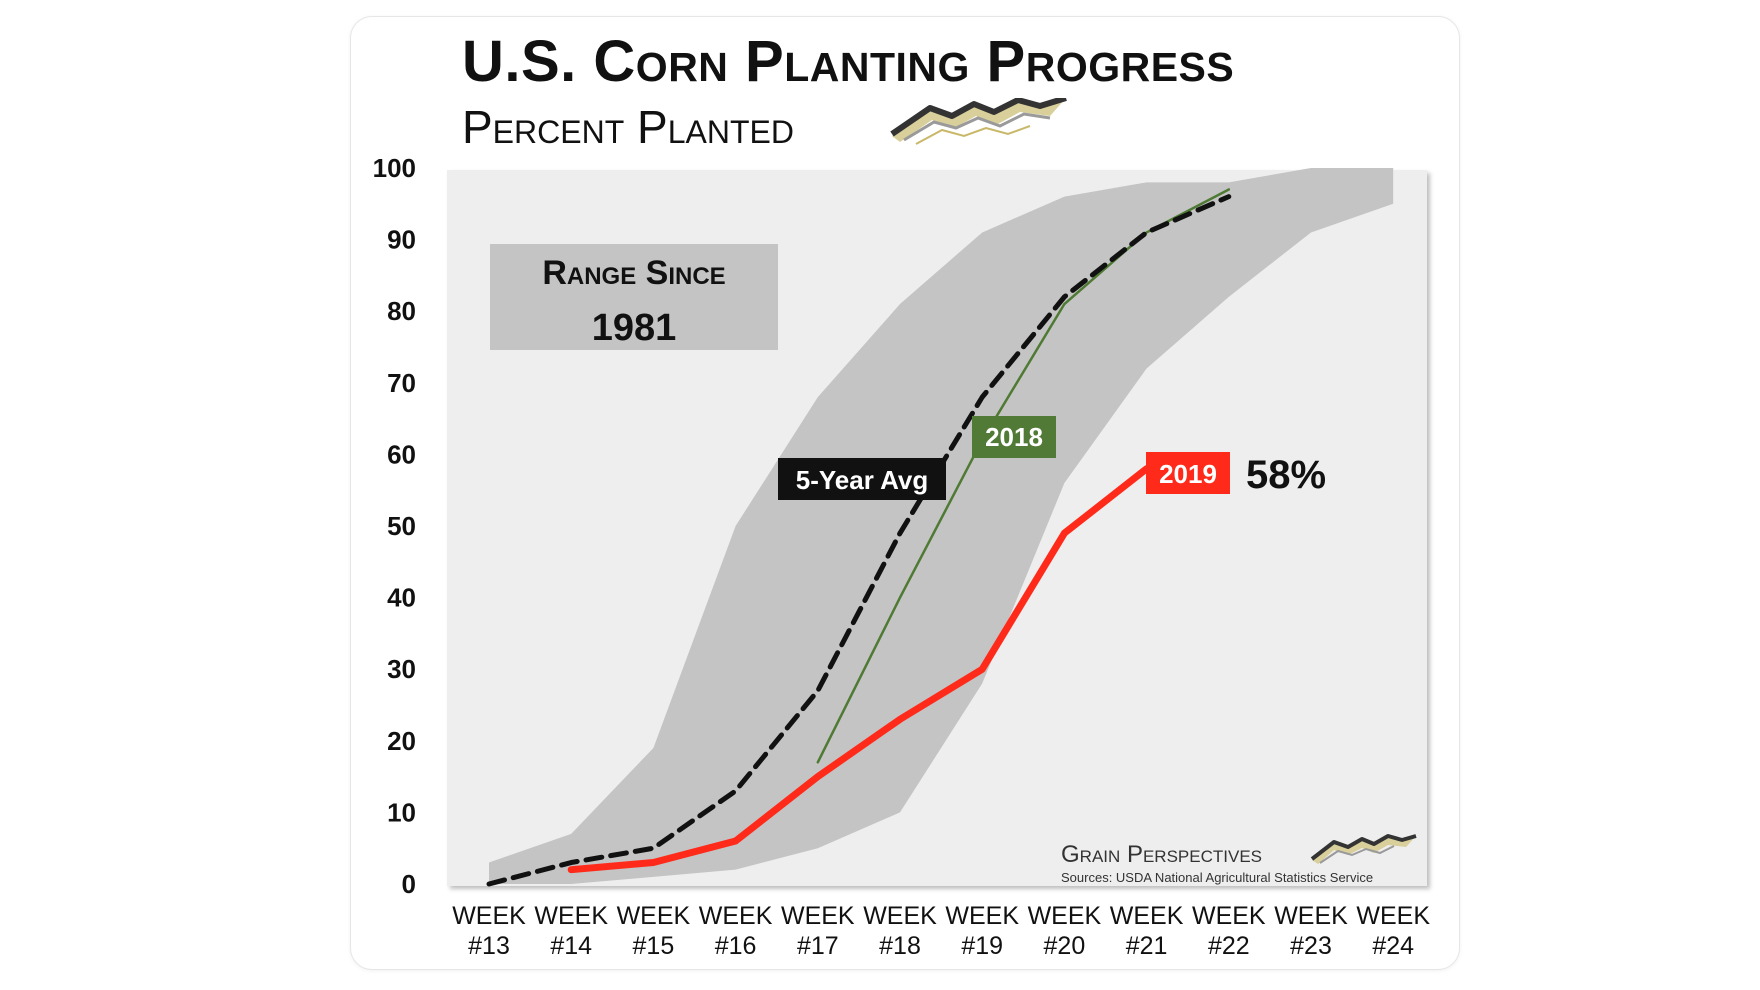 The width and height of the screenshot is (1760, 990). What do you see at coordinates (401, 812) in the screenshot?
I see `y-tick-label: 10` at bounding box center [401, 812].